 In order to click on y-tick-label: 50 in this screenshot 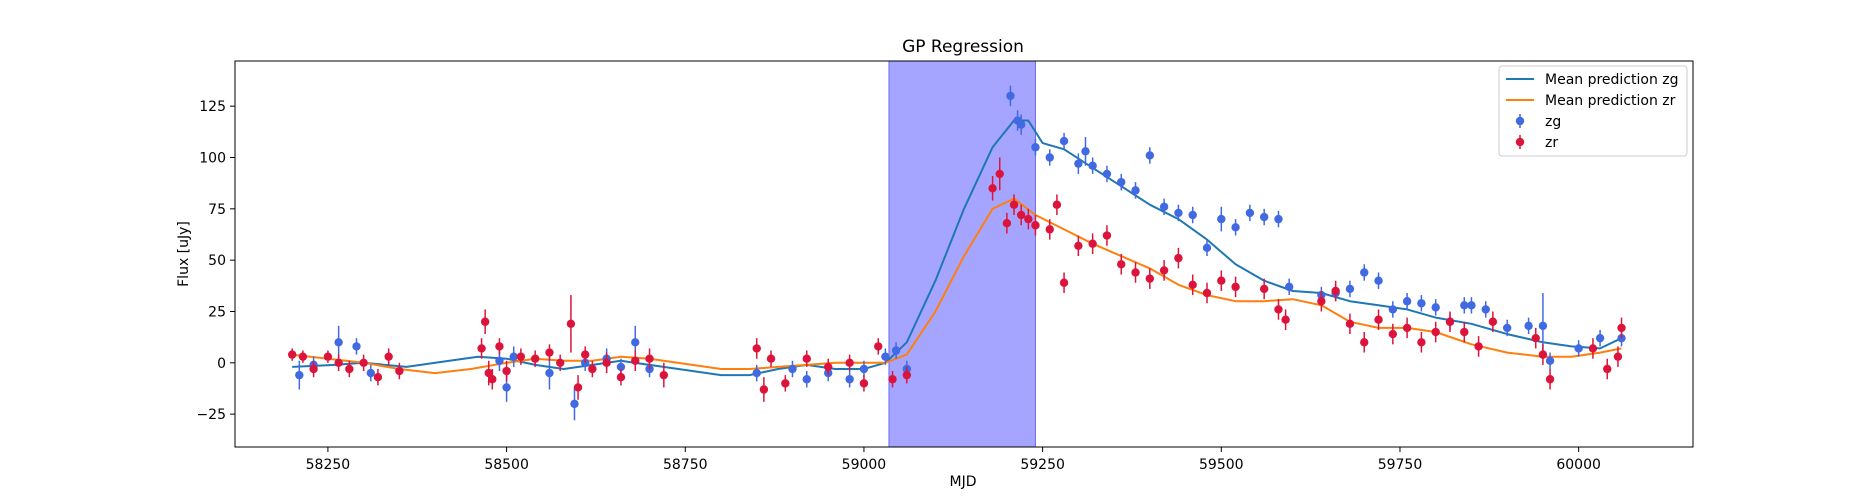, I will do `click(217, 261)`.